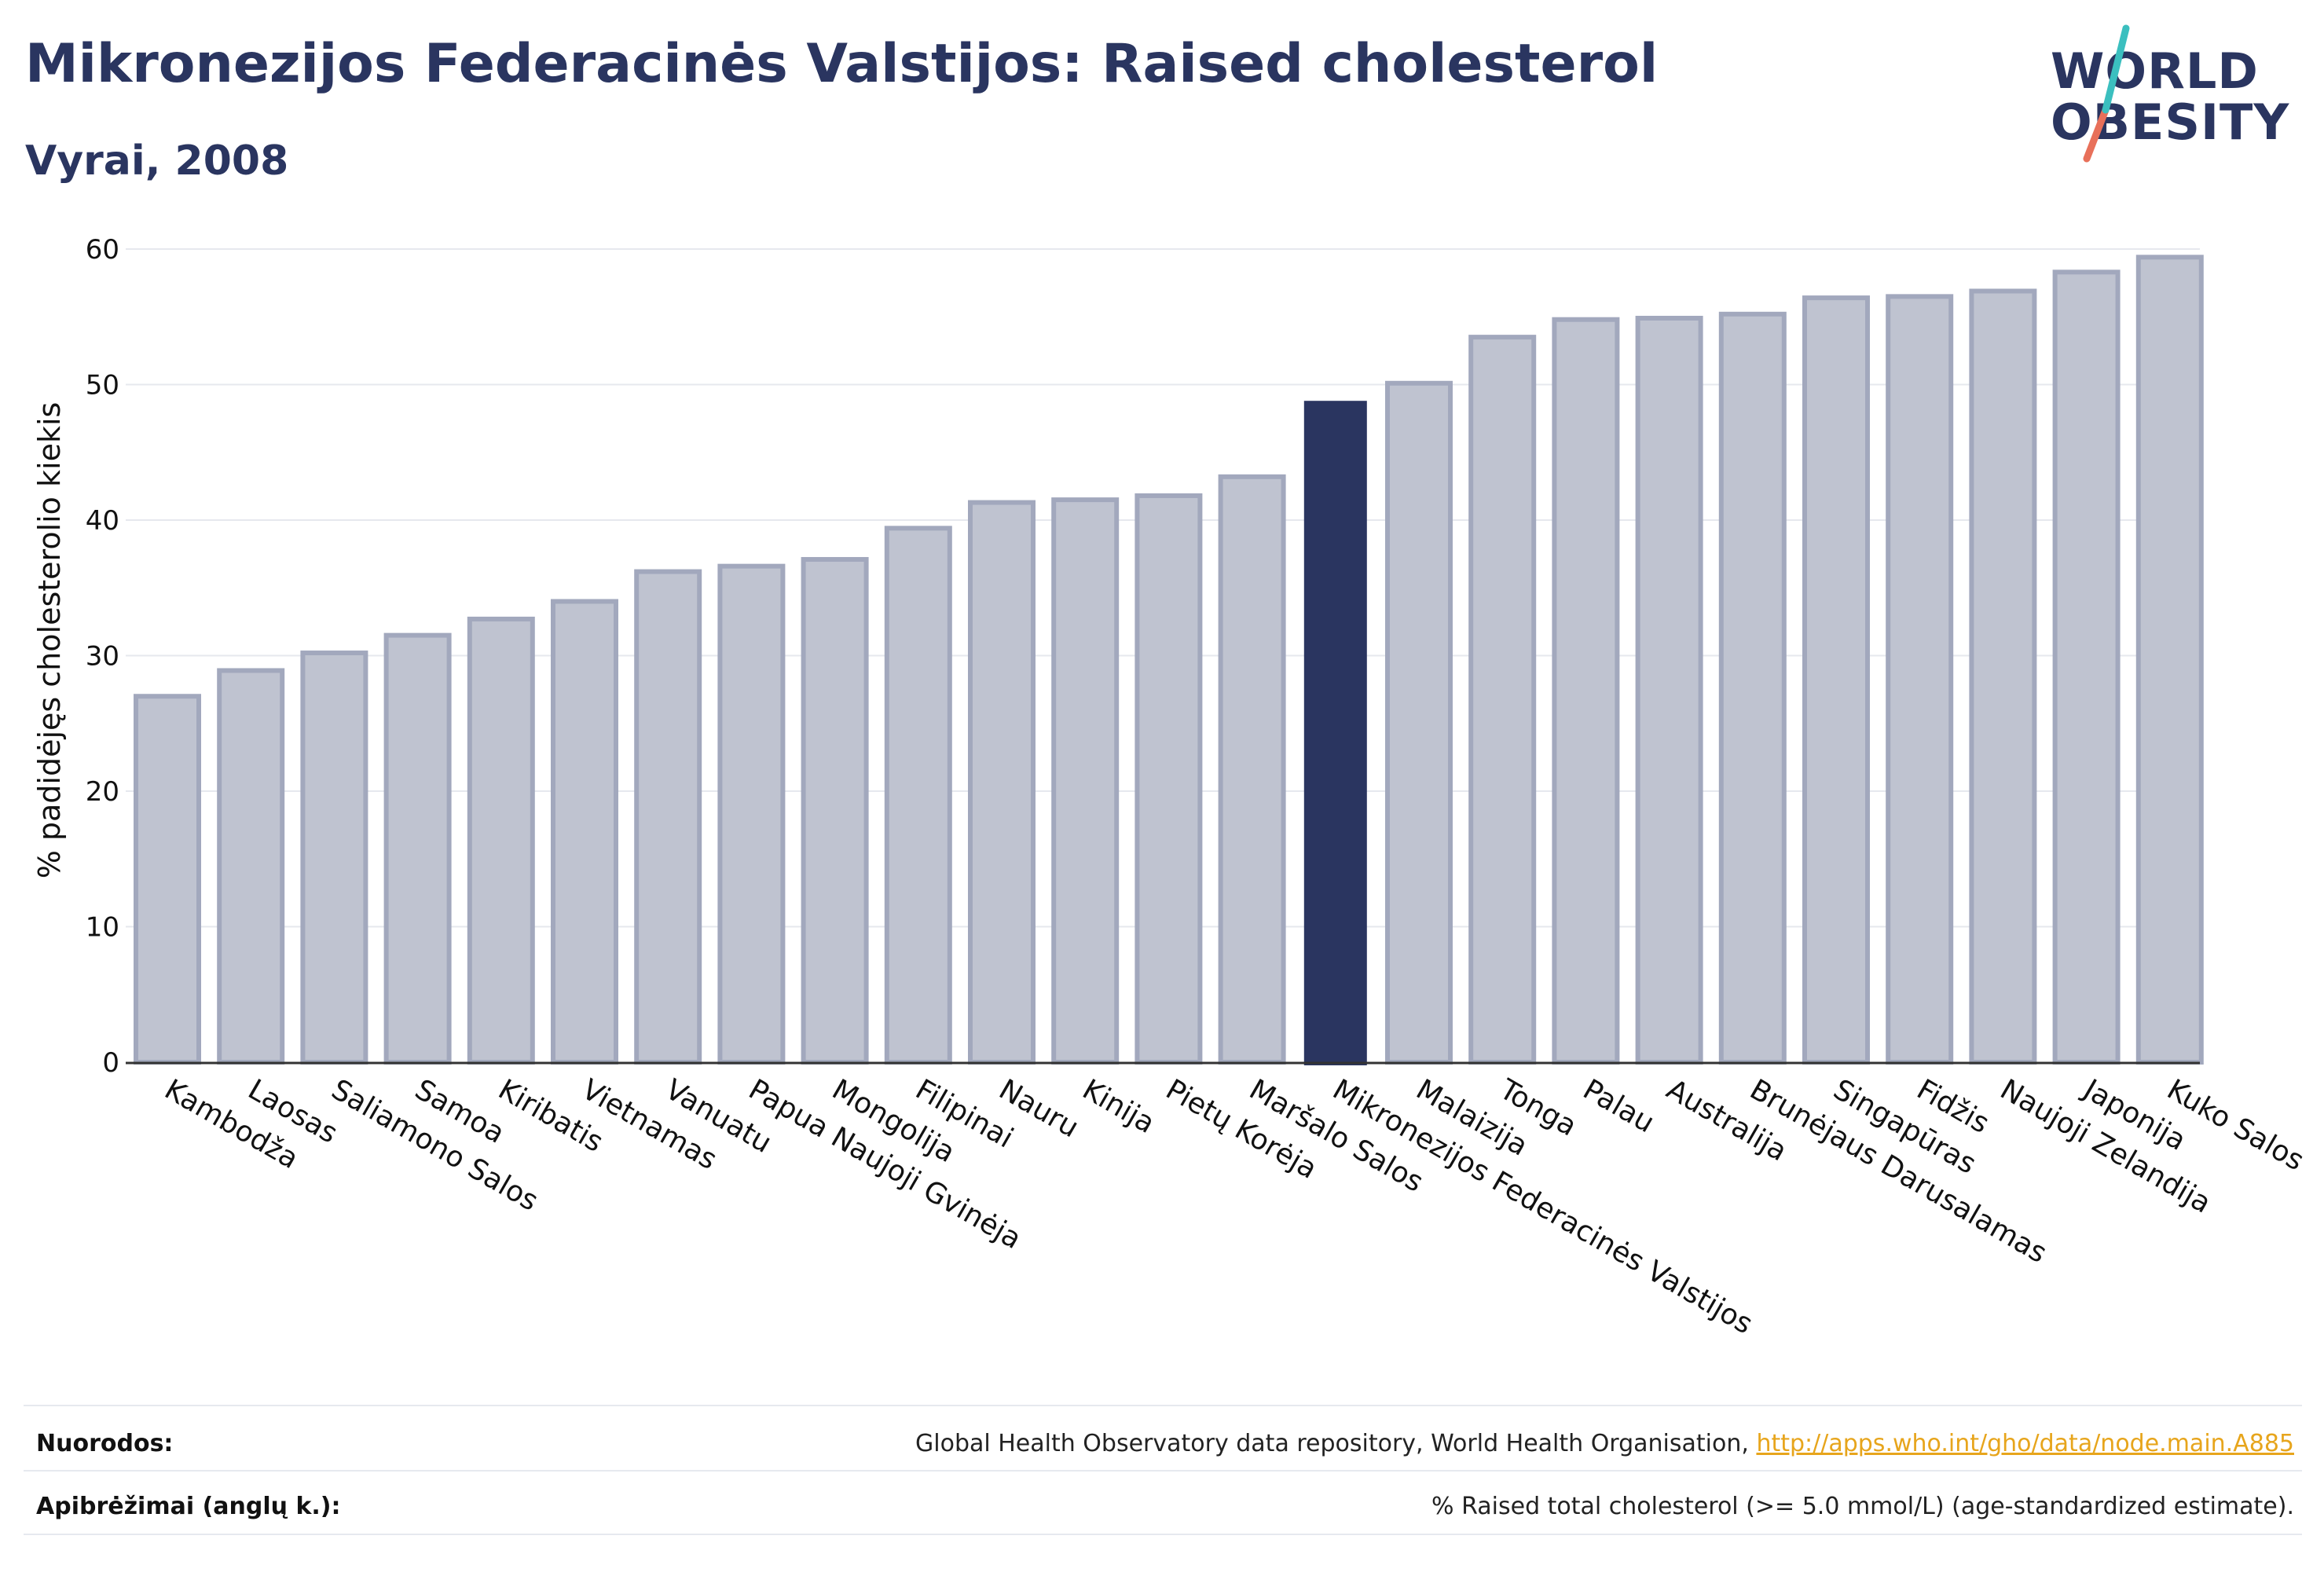  I want to click on x-tick-label: Palau, so click(1619, 1106).